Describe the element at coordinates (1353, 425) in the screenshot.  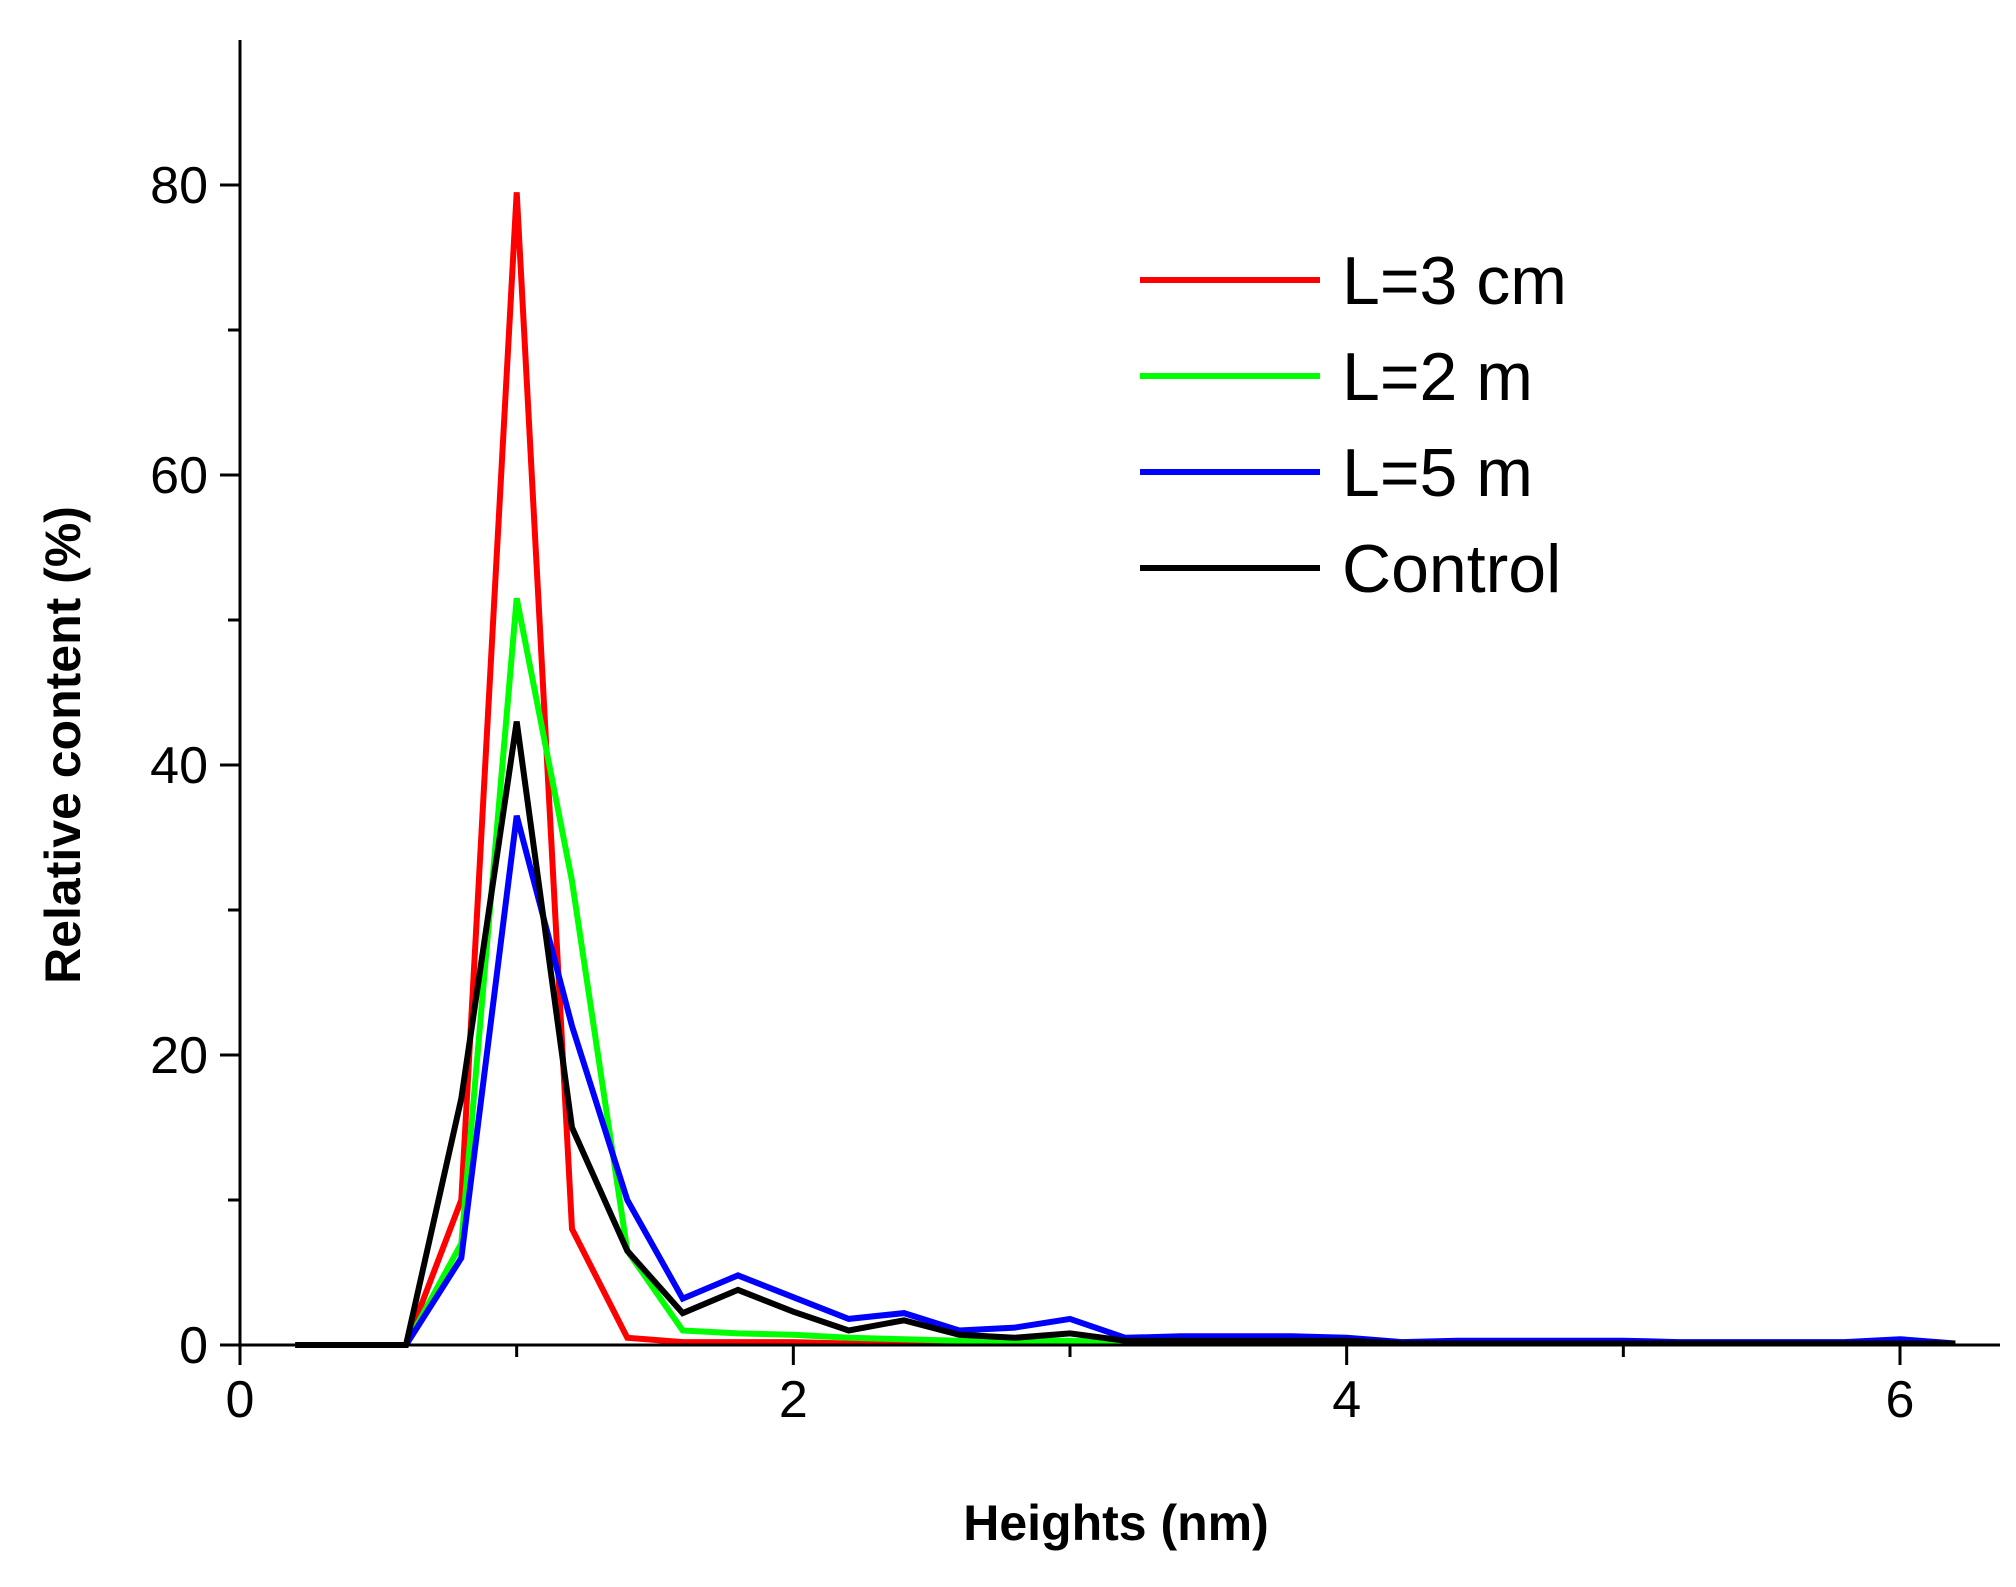
I see `legend: L=3 cm L=2 m L=5 m Control` at that location.